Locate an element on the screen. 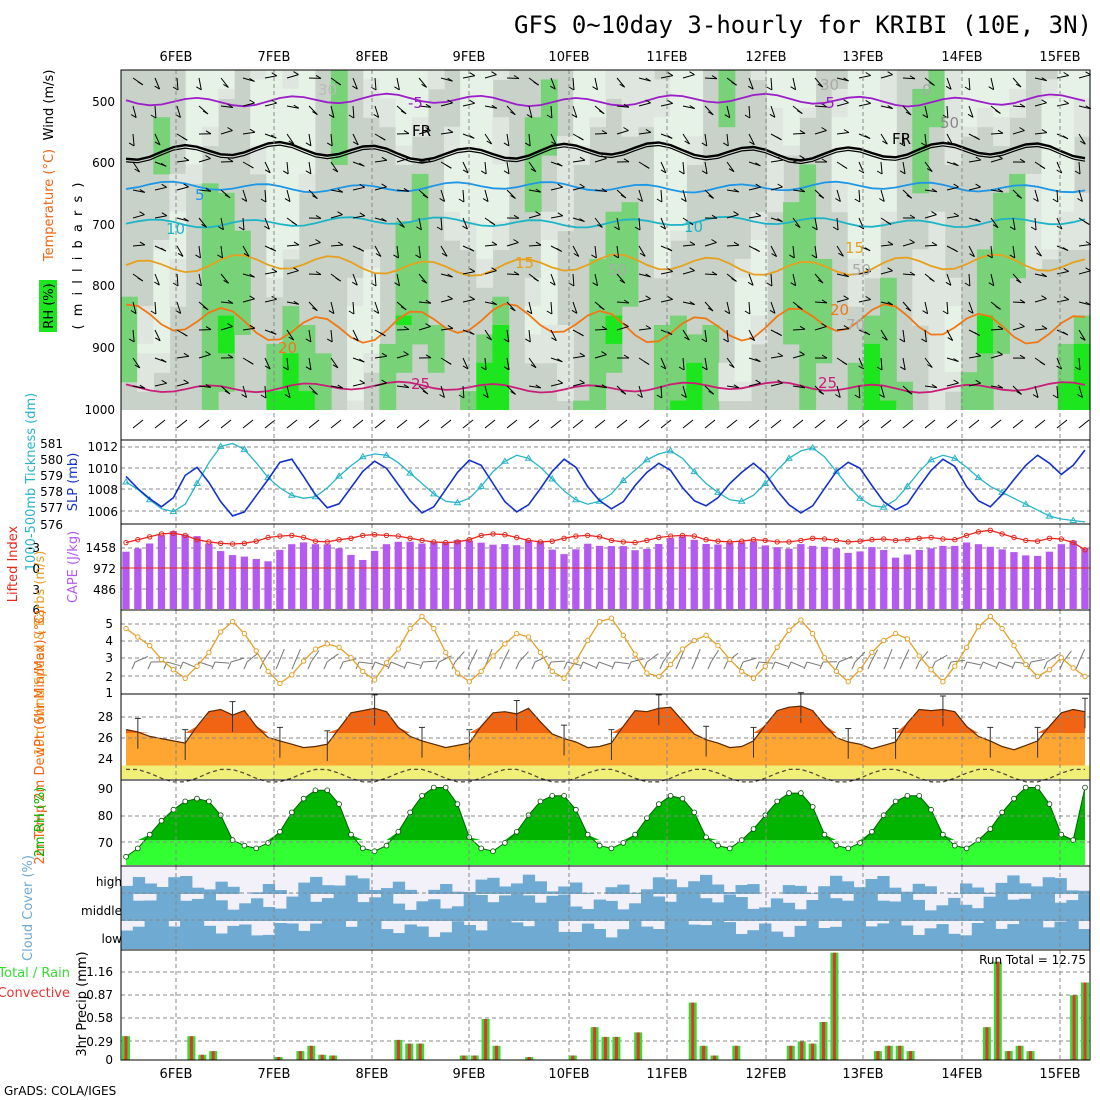 This screenshot has height=1100, width=1100. surface-wind-barb is located at coordinates (923, 656).